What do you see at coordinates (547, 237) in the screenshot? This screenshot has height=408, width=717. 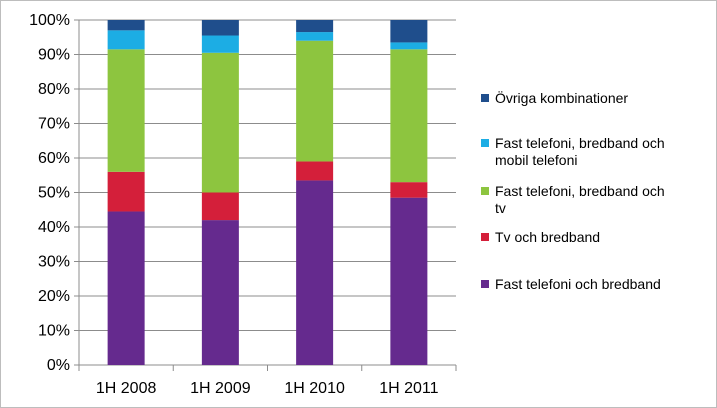 I see `legend-label: Tv och bredband` at bounding box center [547, 237].